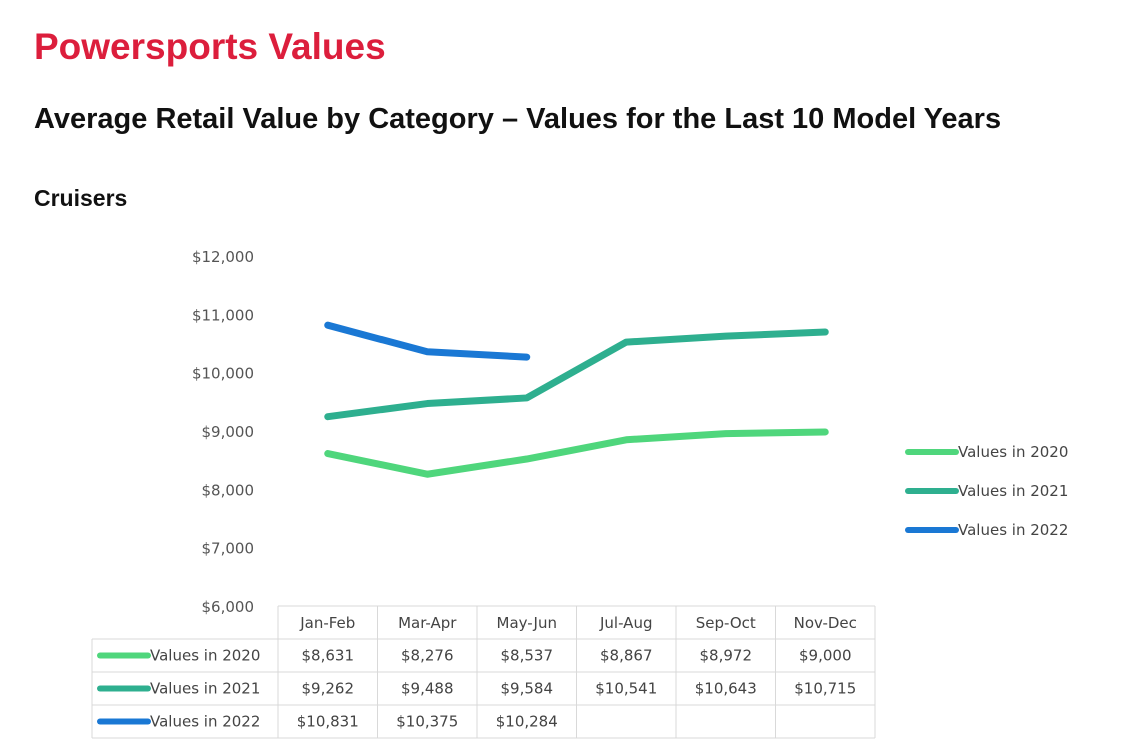  Describe the element at coordinates (726, 689) in the screenshot. I see `data-label-values-in-2021-sep-oct: $10,643` at that location.